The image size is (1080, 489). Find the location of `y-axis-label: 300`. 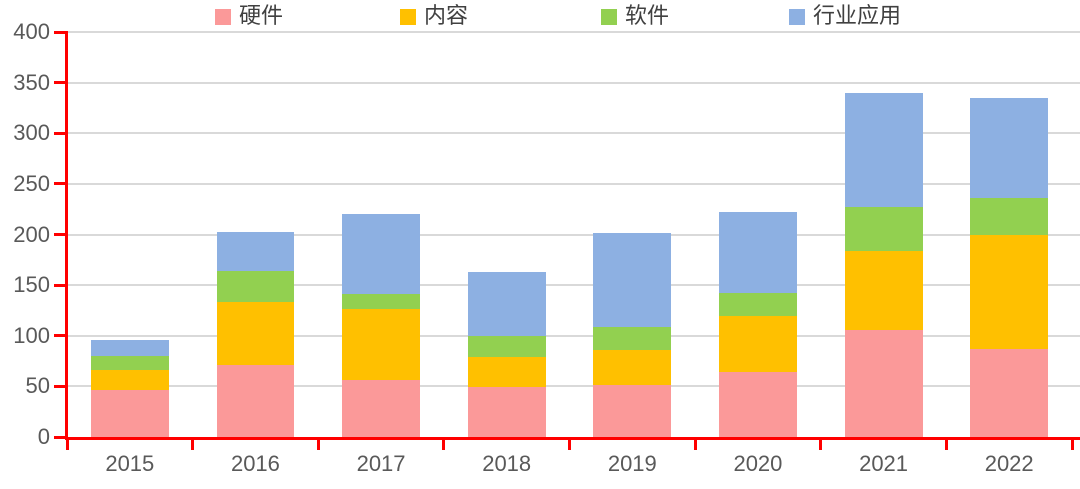

y-axis-label: 300 is located at coordinates (31, 133).